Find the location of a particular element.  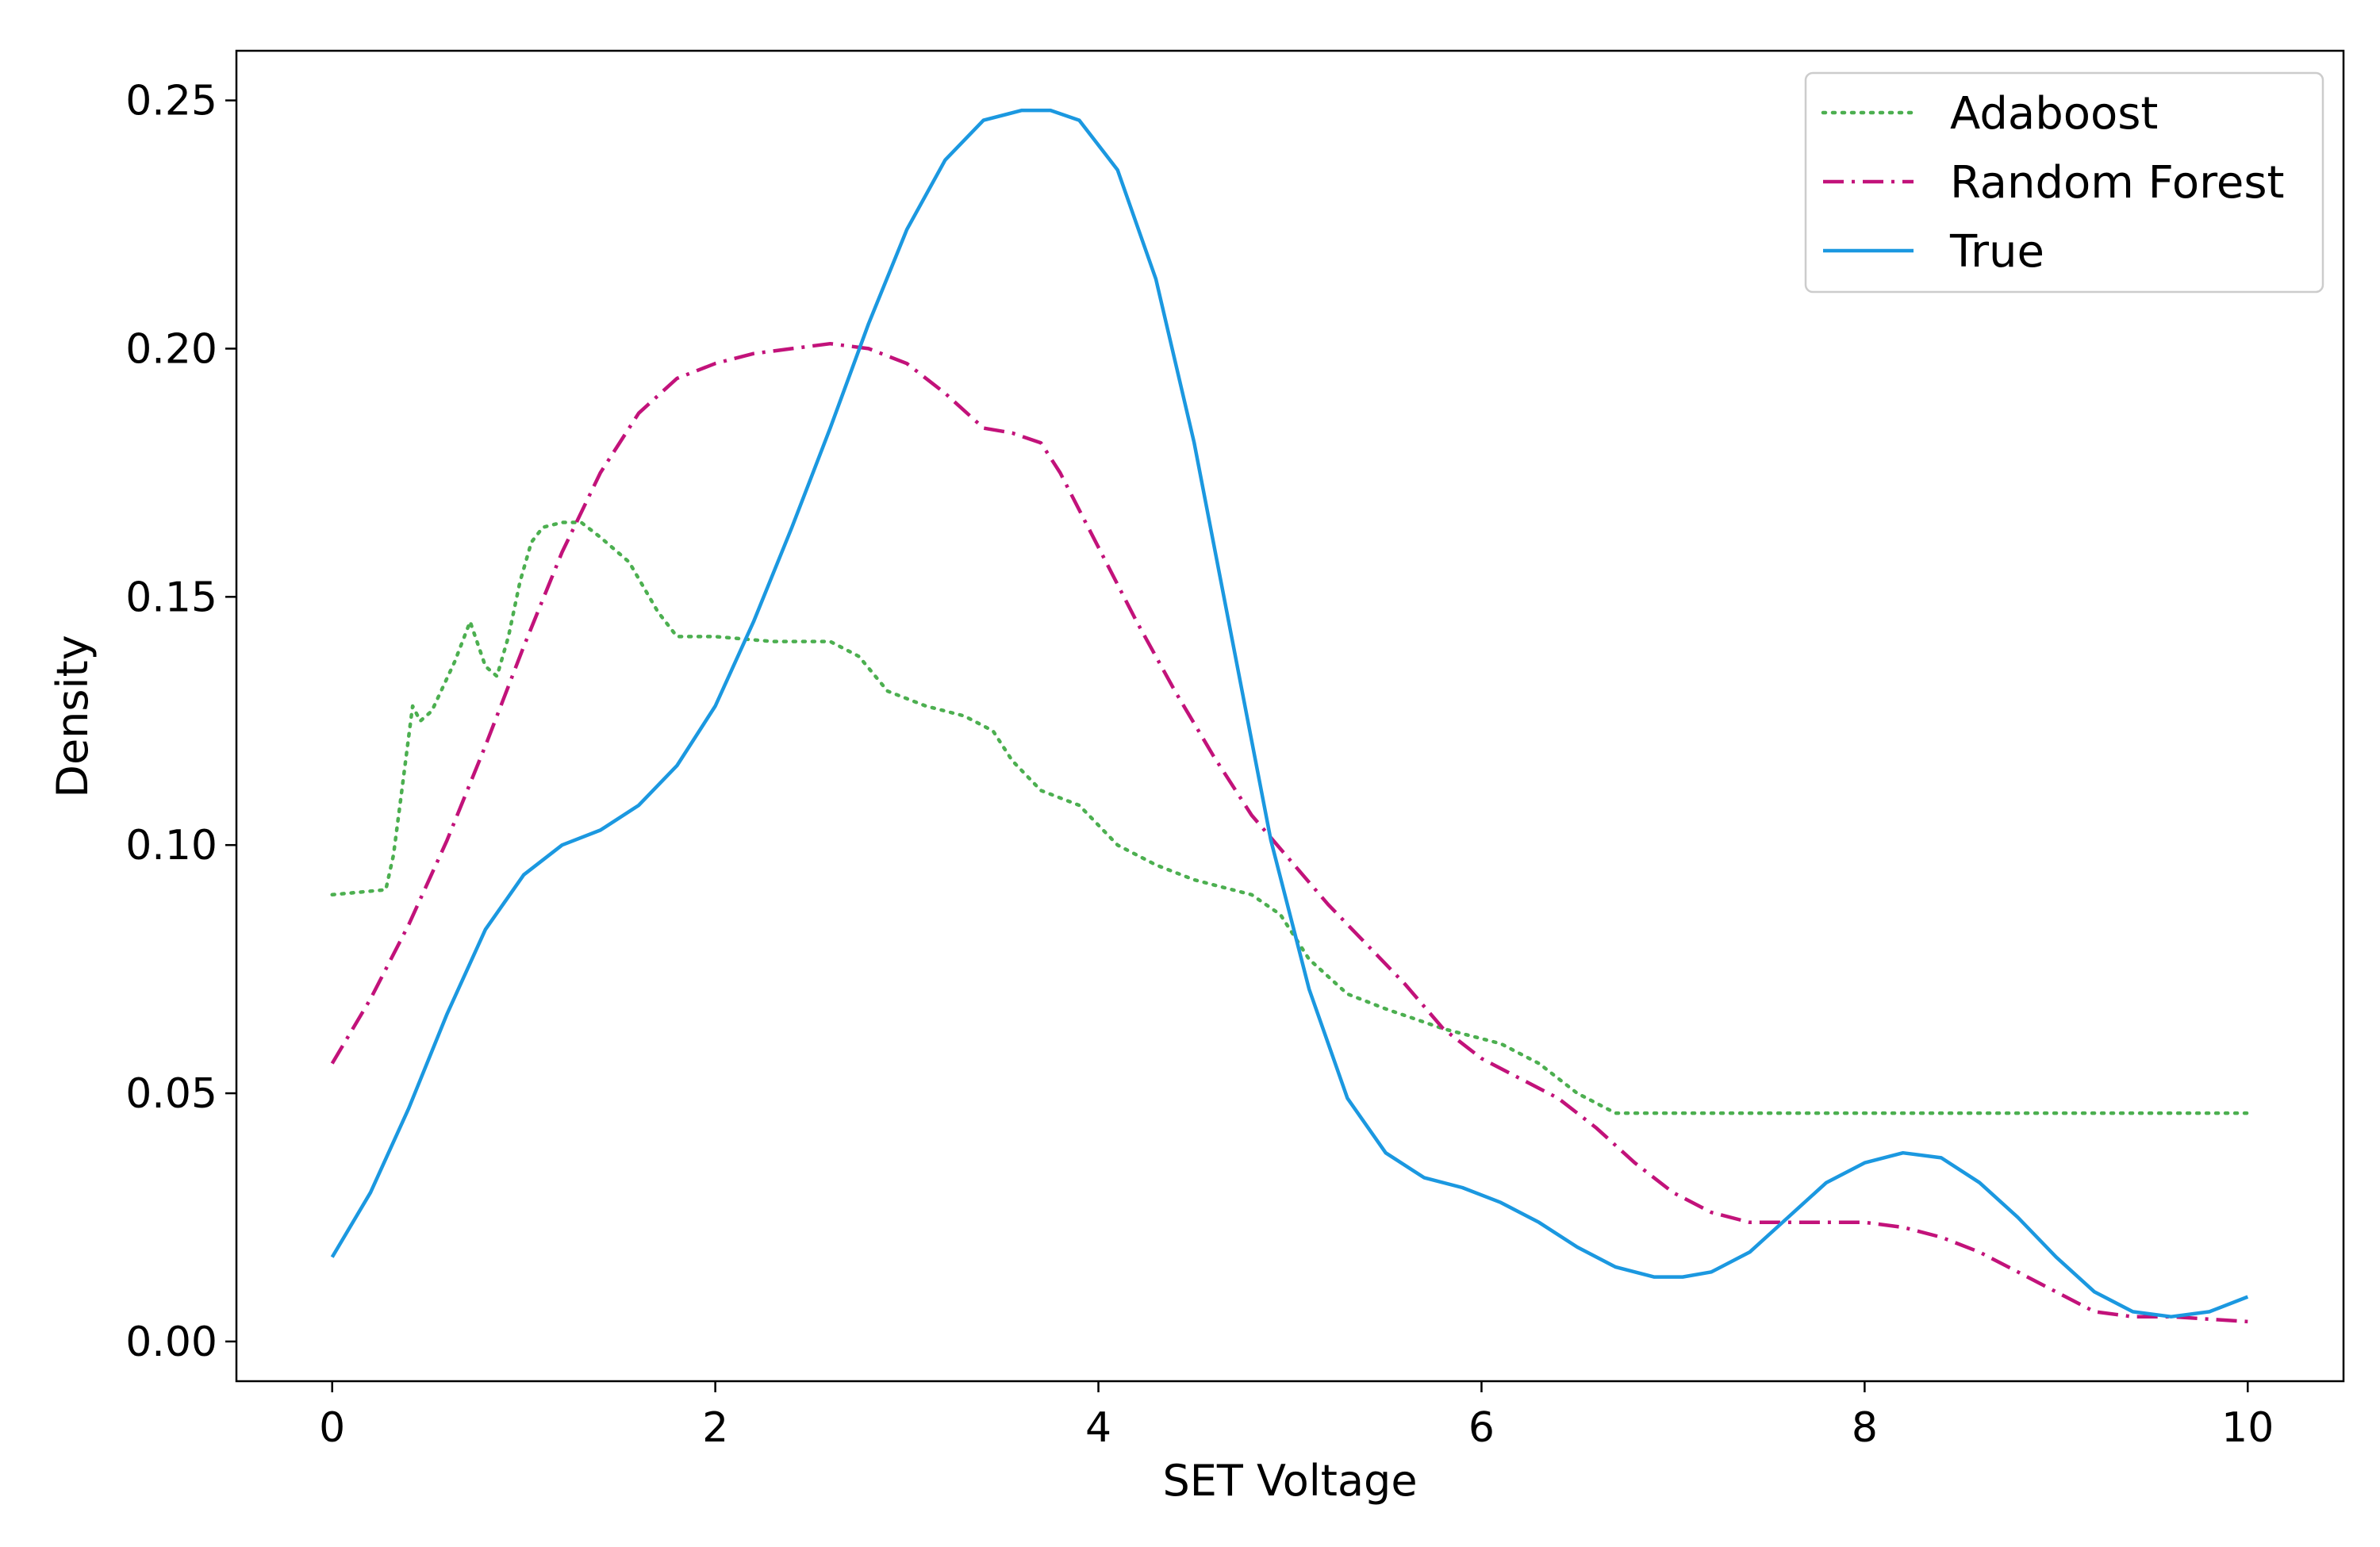

y-tick-label: 0.20 is located at coordinates (171, 349).